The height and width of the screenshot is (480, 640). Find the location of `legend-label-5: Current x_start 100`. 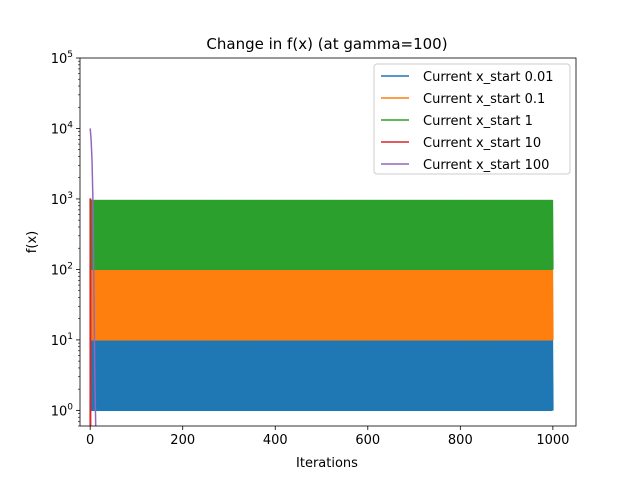

legend-label-5: Current x_start 100 is located at coordinates (486, 165).